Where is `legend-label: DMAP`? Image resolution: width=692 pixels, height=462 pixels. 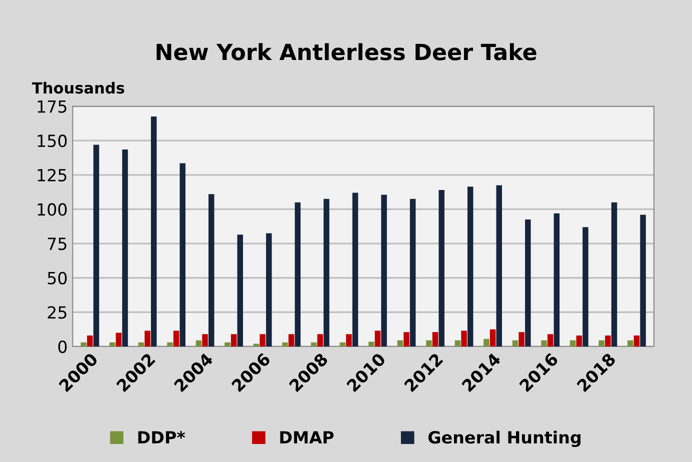
legend-label: DMAP is located at coordinates (307, 437).